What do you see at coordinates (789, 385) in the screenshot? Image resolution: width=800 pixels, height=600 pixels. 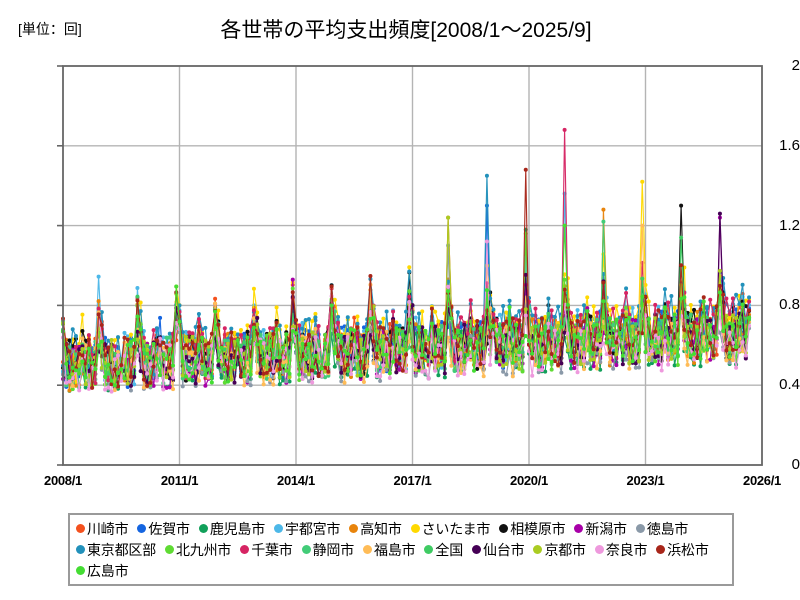 I see `y-axis-tick-label: 0.4` at bounding box center [789, 385].